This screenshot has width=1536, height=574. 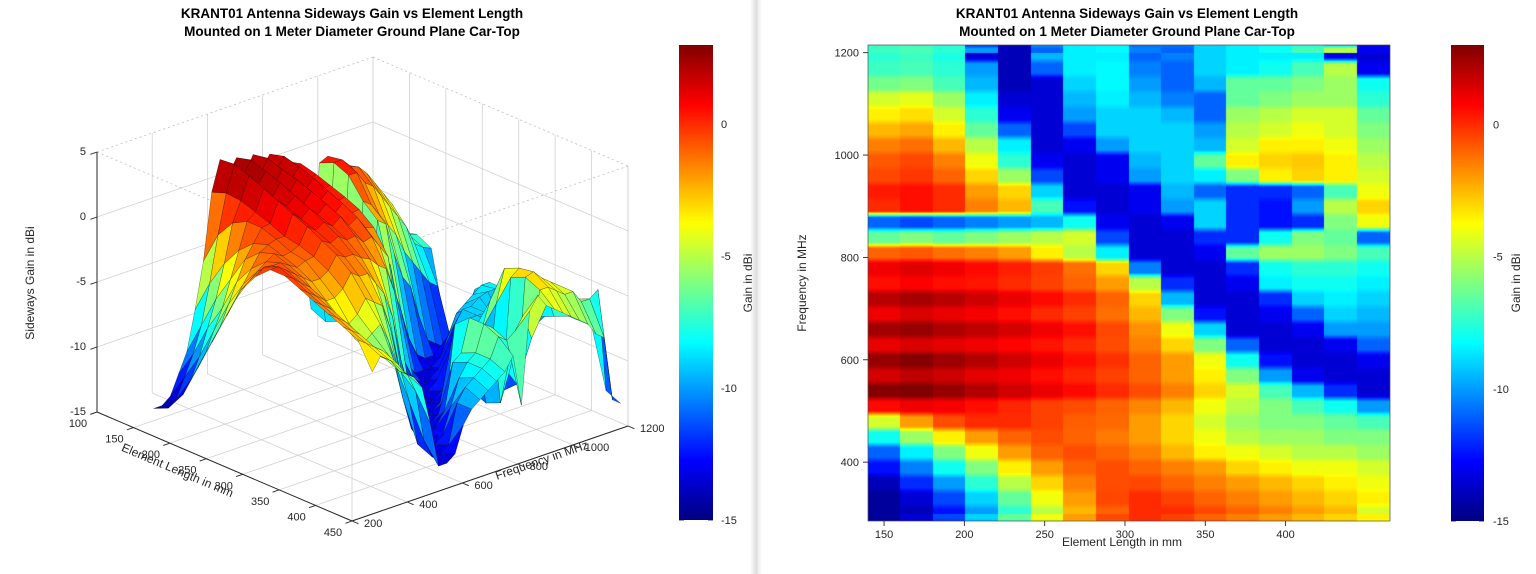 What do you see at coordinates (1516, 283) in the screenshot?
I see `right-colorbar-label: Gain in dBi` at bounding box center [1516, 283].